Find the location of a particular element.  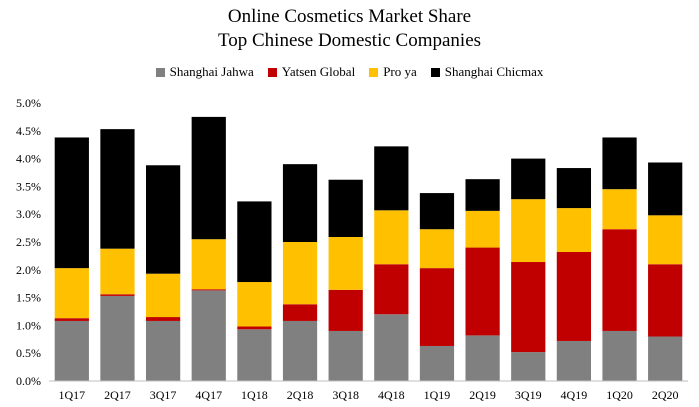

y-tick-label: 0.5% is located at coordinates (28, 353).